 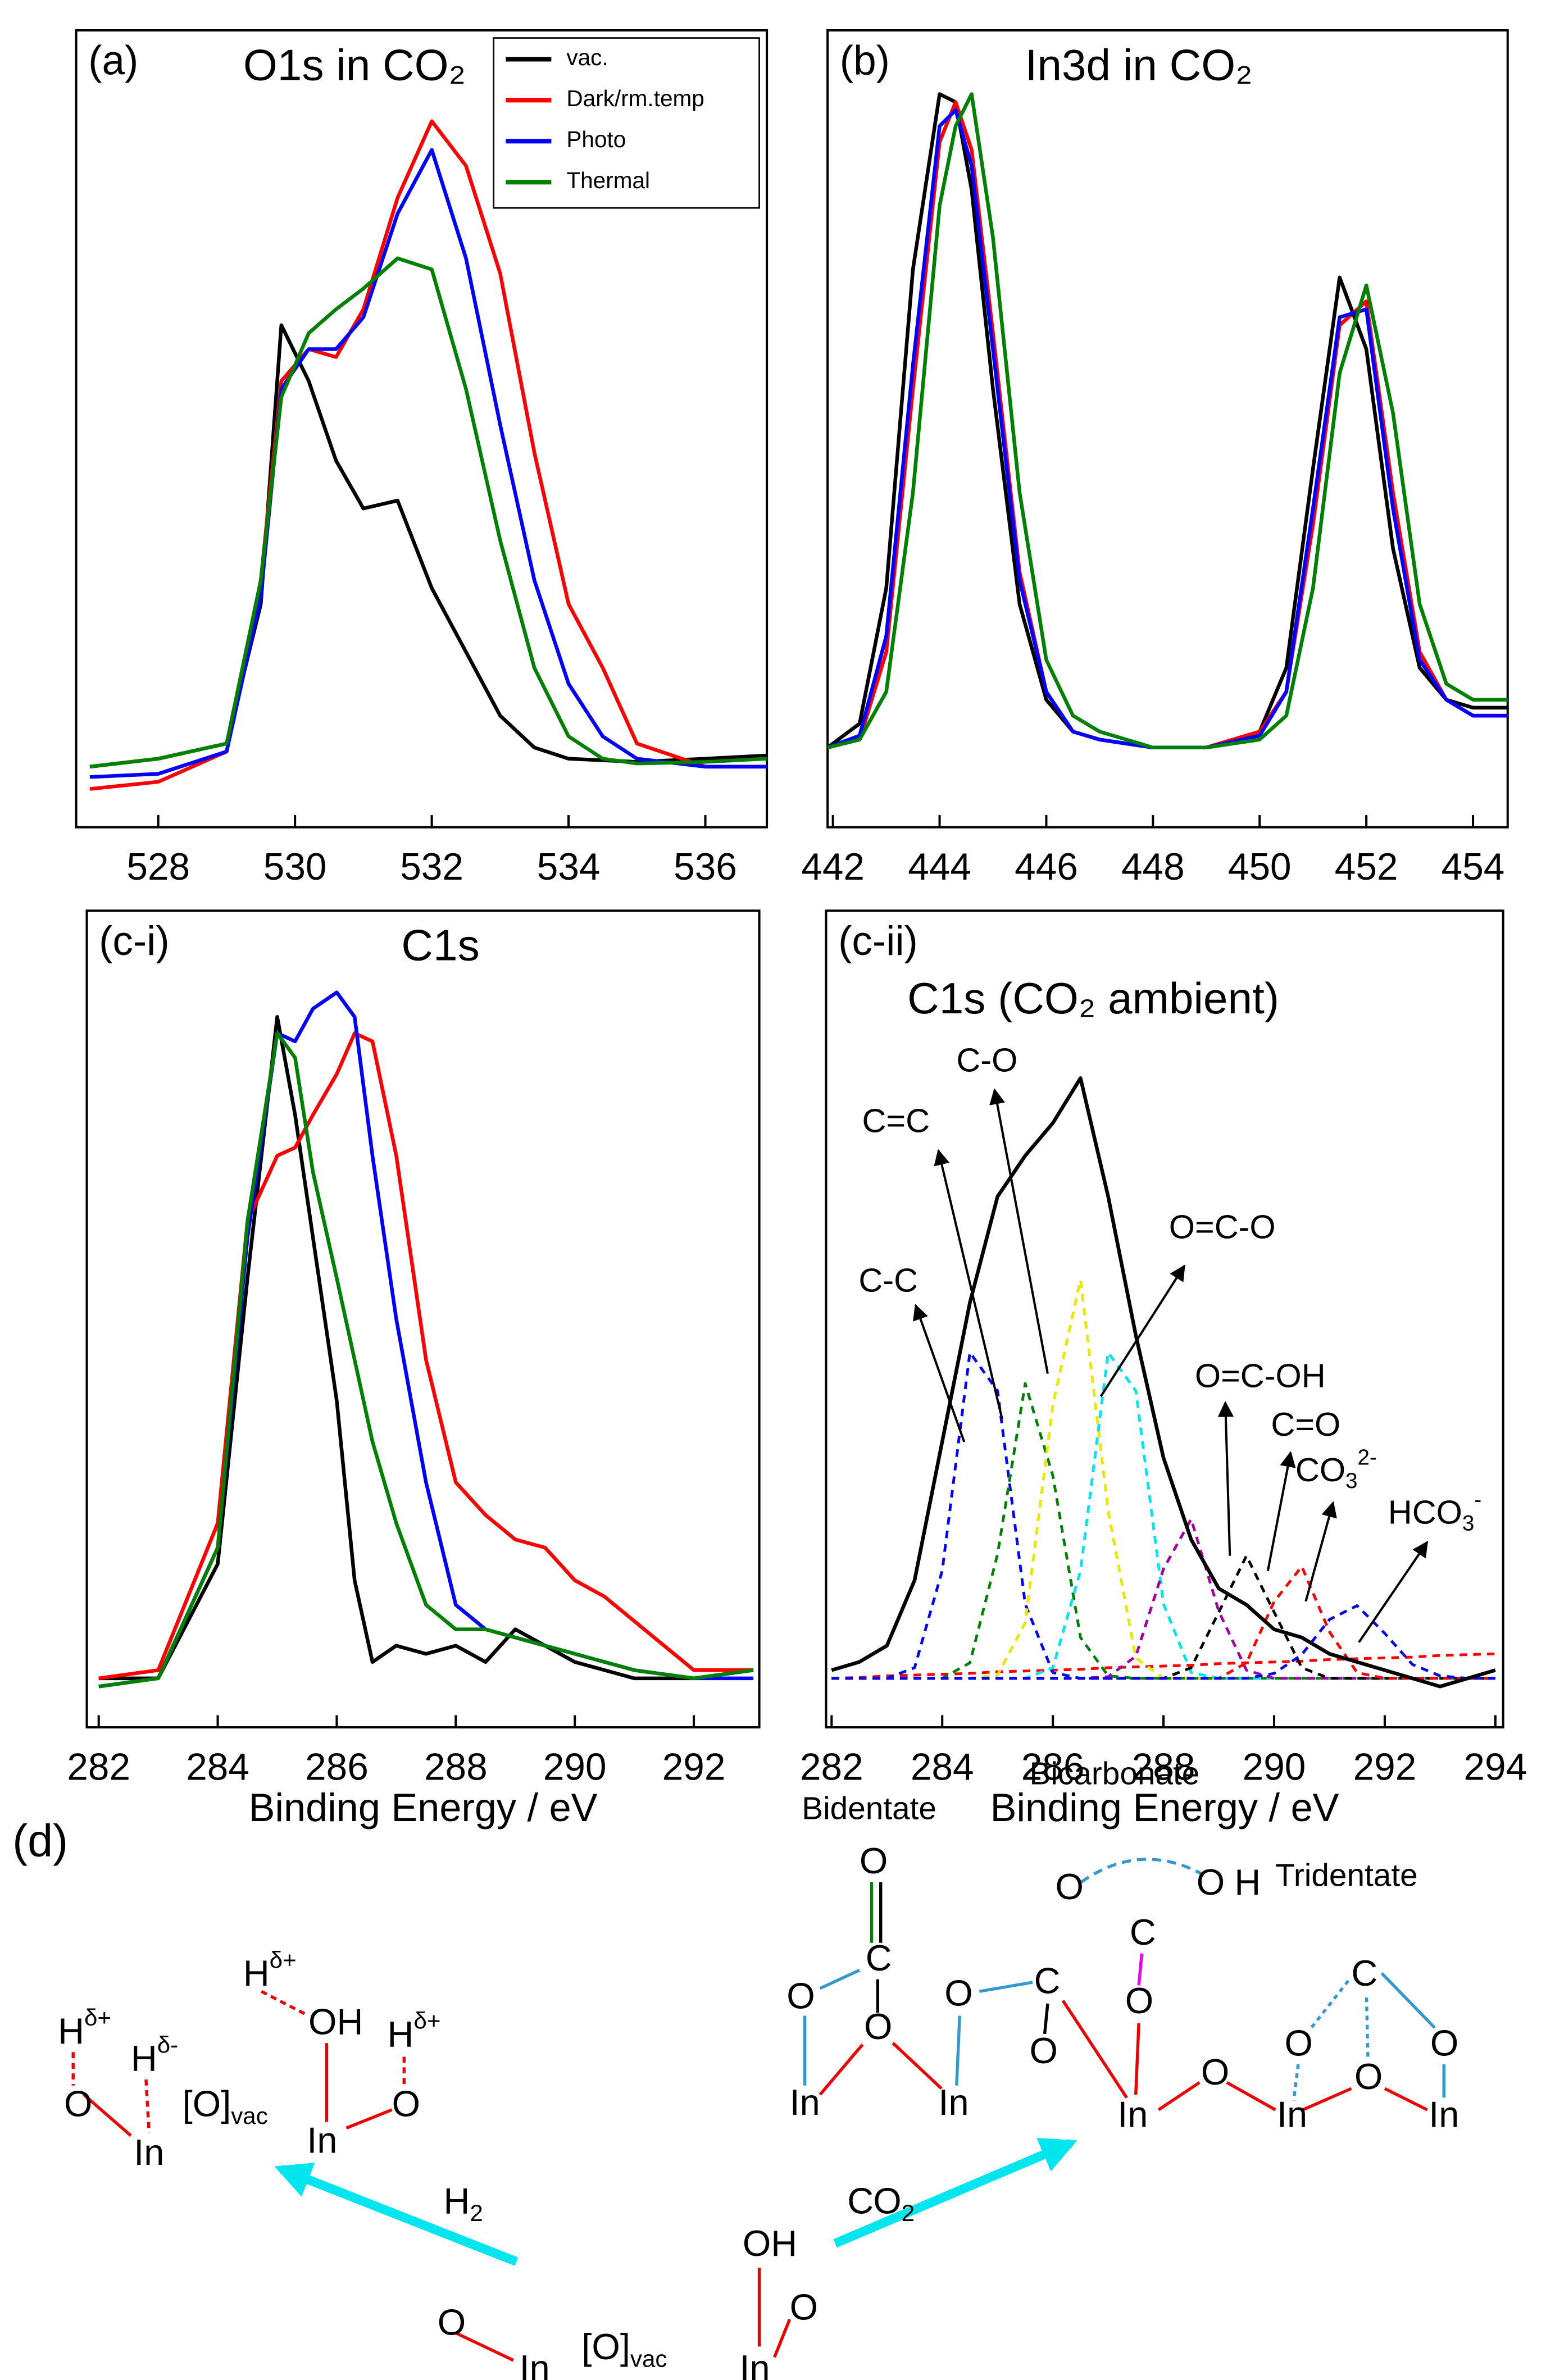 I want to click on x-tick-label: 292, so click(x=1385, y=1768).